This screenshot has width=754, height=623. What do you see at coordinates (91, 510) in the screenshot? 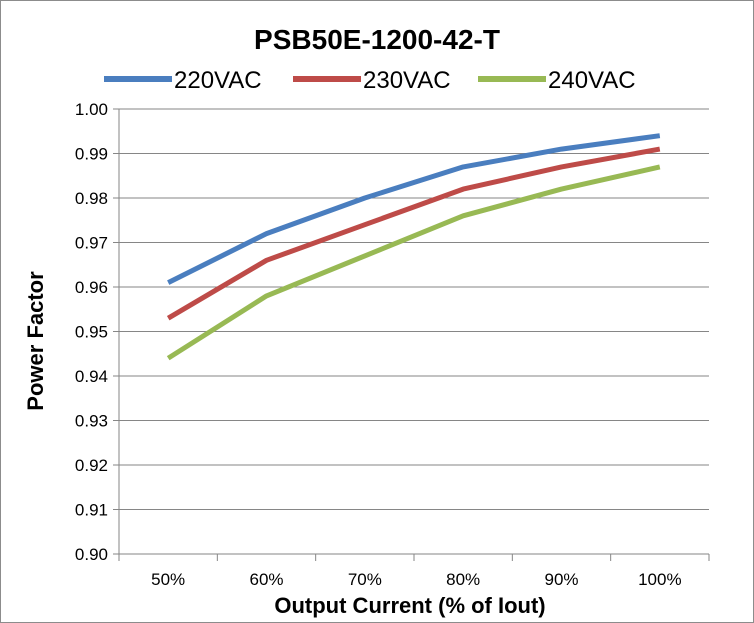
I see `y-tick-label: 0.91` at bounding box center [91, 510].